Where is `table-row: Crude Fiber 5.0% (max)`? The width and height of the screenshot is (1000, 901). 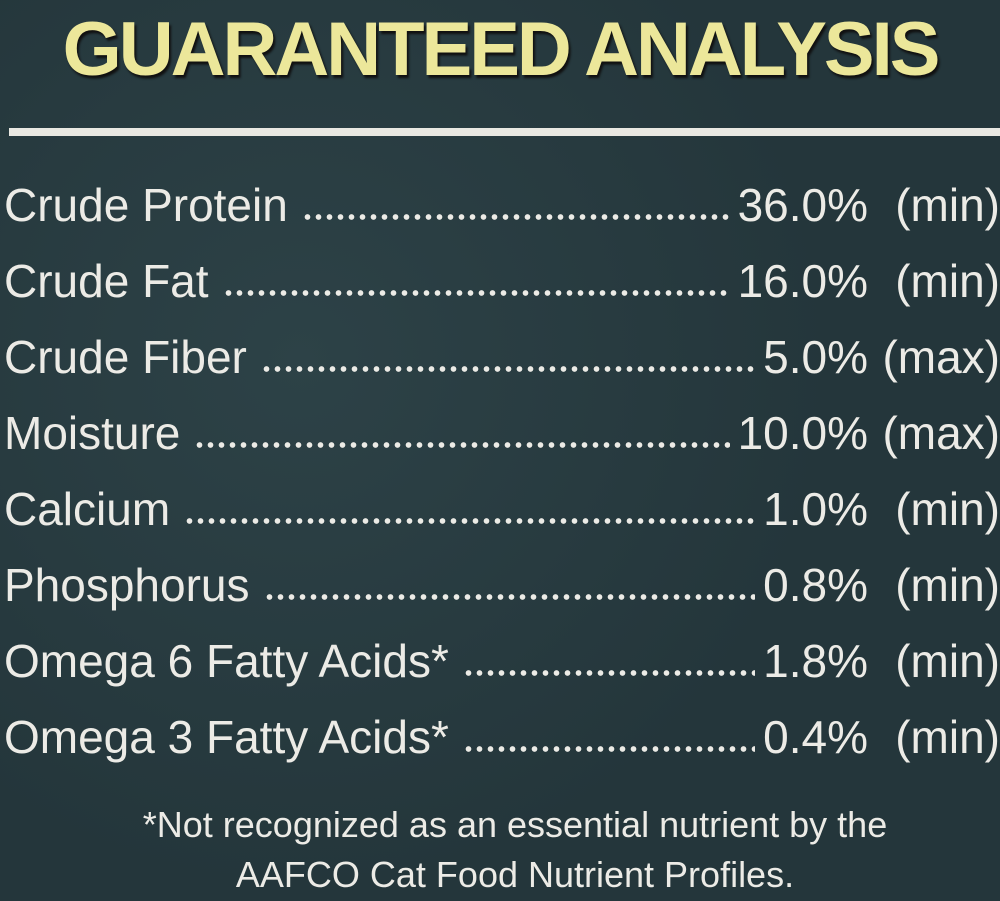
table-row: Crude Fiber 5.0% (max) is located at coordinates (502, 368).